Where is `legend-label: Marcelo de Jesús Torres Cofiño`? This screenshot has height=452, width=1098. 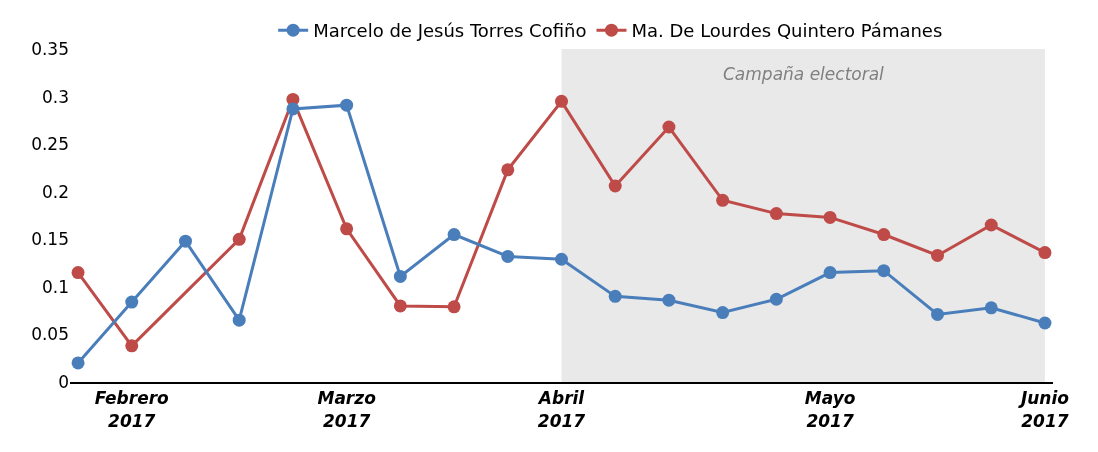 legend-label: Marcelo de Jesús Torres Cofiño is located at coordinates (450, 31).